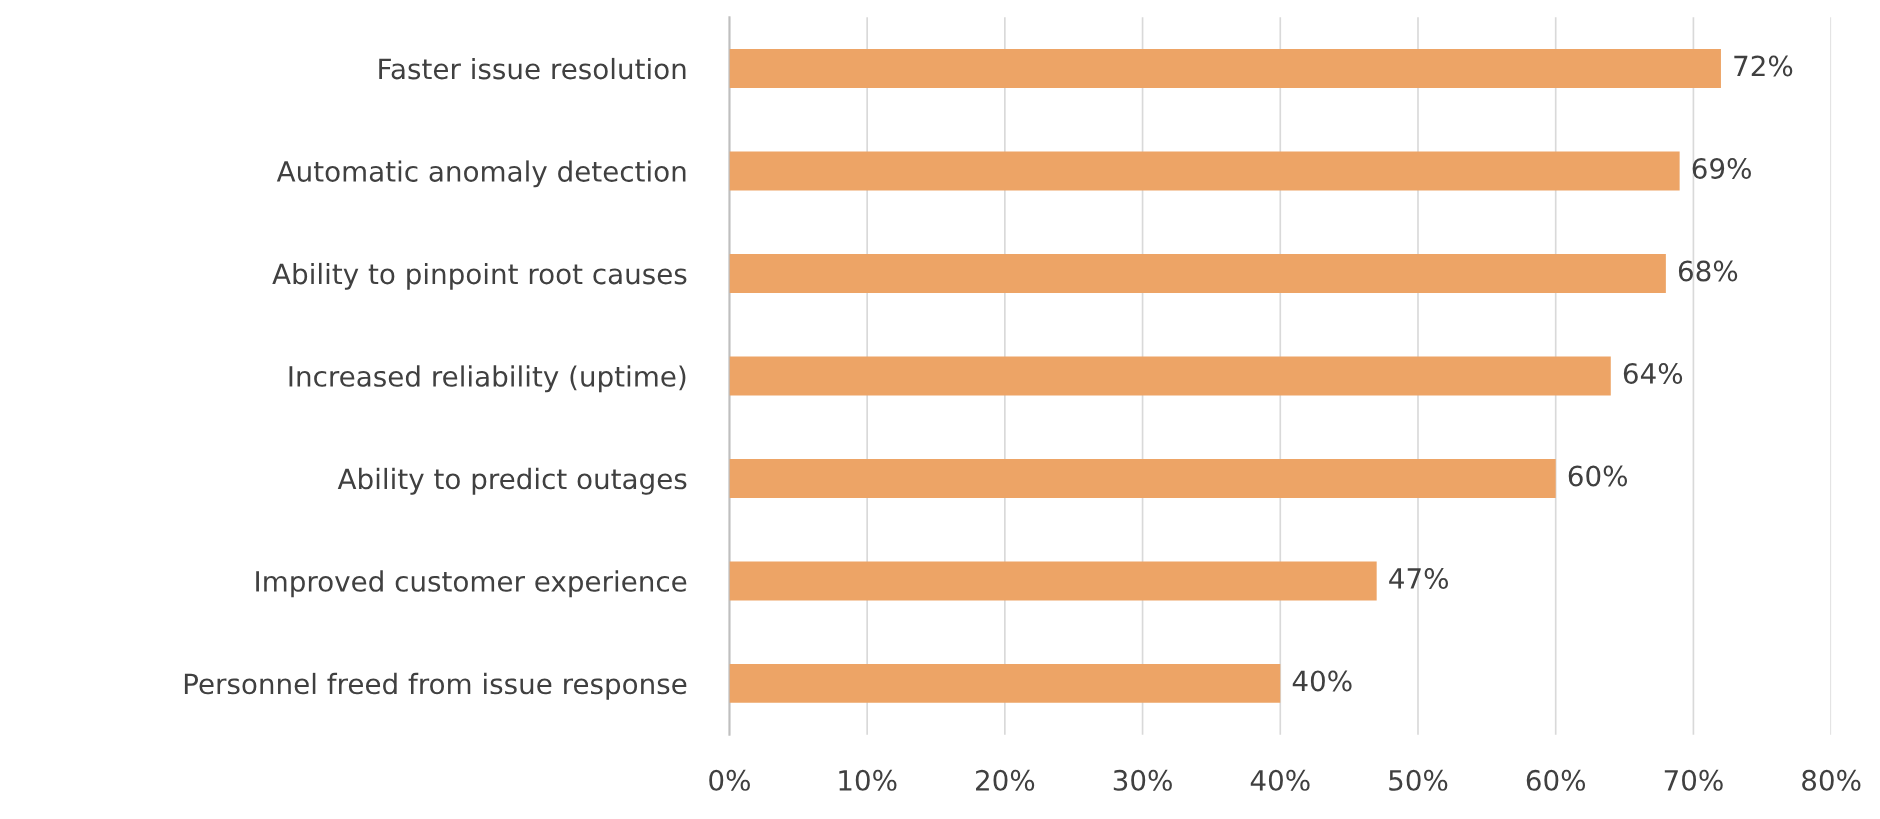  What do you see at coordinates (1831, 780) in the screenshot?
I see `x-tick-label: 80%` at bounding box center [1831, 780].